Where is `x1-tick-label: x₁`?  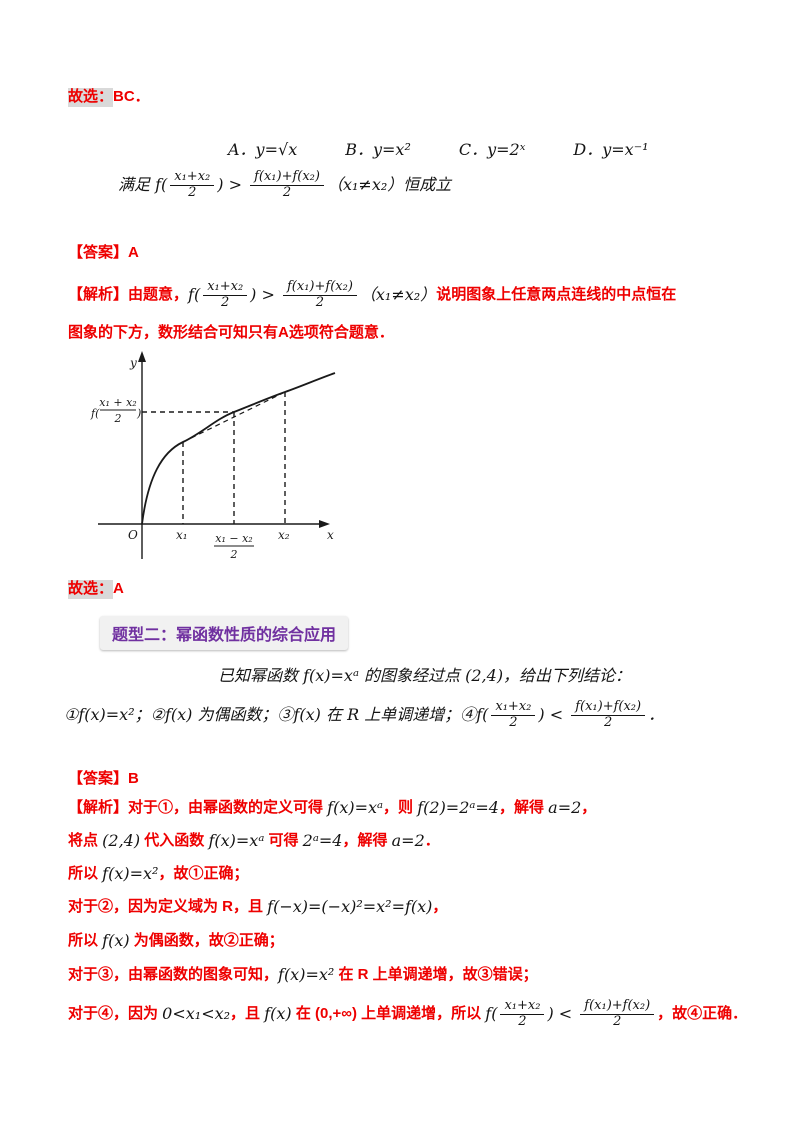
x1-tick-label: x₁ is located at coordinates (182, 535).